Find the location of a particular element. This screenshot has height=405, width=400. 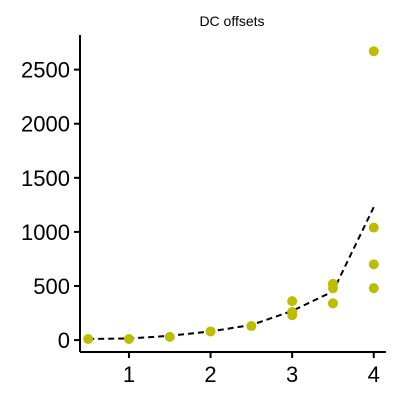

chart-title: DC offsets is located at coordinates (231, 21).